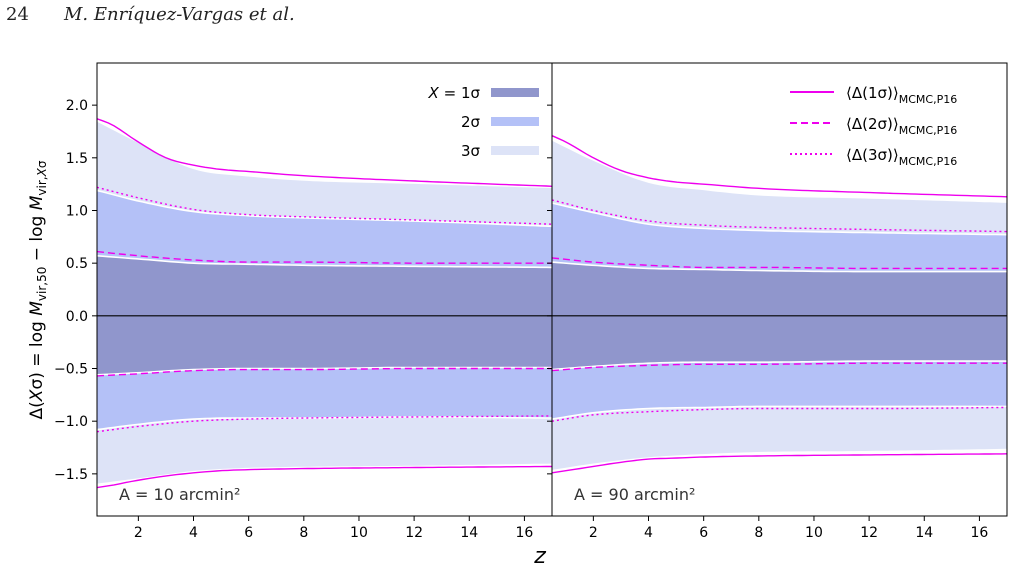 This screenshot has height=569, width=1014. What do you see at coordinates (450, 93) in the screenshot?
I see `band-legend-prefix: =` at bounding box center [450, 93].